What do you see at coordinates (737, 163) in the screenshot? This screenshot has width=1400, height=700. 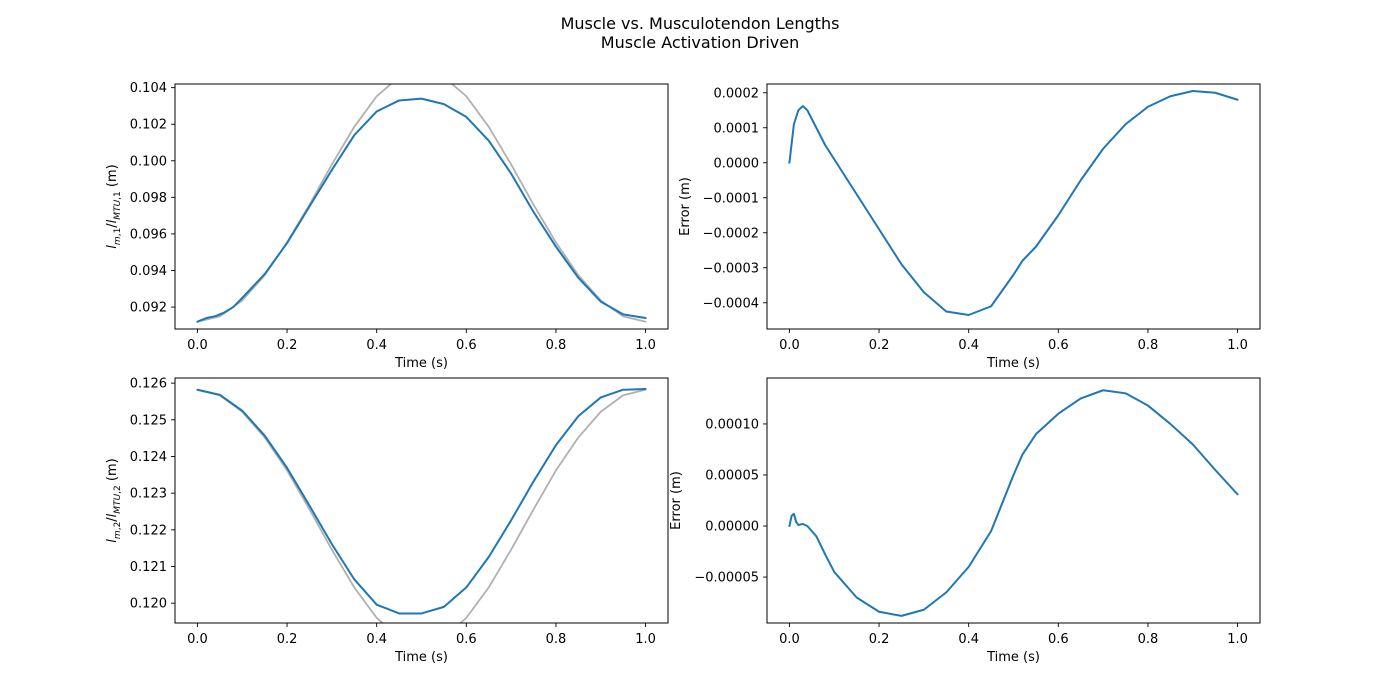 I see `y-tick-label: 0.0000` at bounding box center [737, 163].